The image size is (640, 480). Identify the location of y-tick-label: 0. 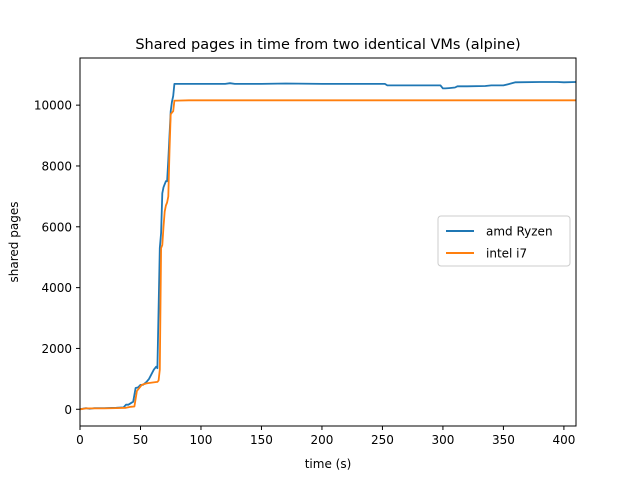
(68, 410).